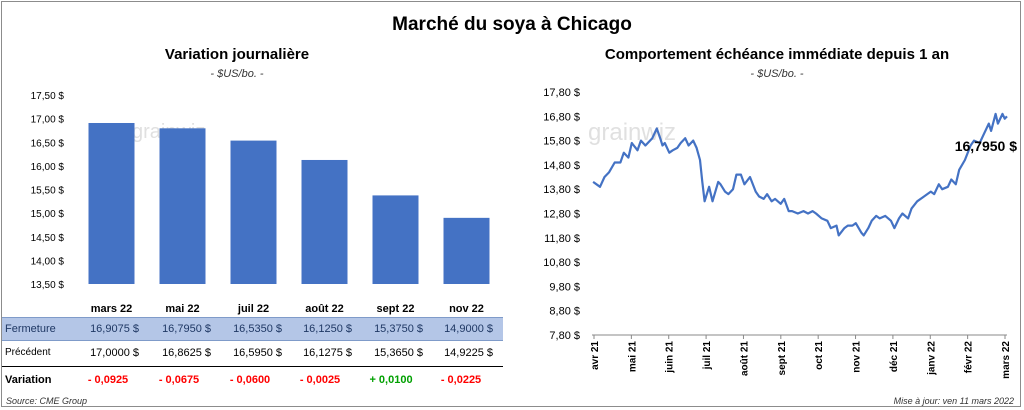 Image resolution: width=1024 pixels, height=410 pixels. I want to click on y-tick-label: 9,80 $, so click(564, 287).